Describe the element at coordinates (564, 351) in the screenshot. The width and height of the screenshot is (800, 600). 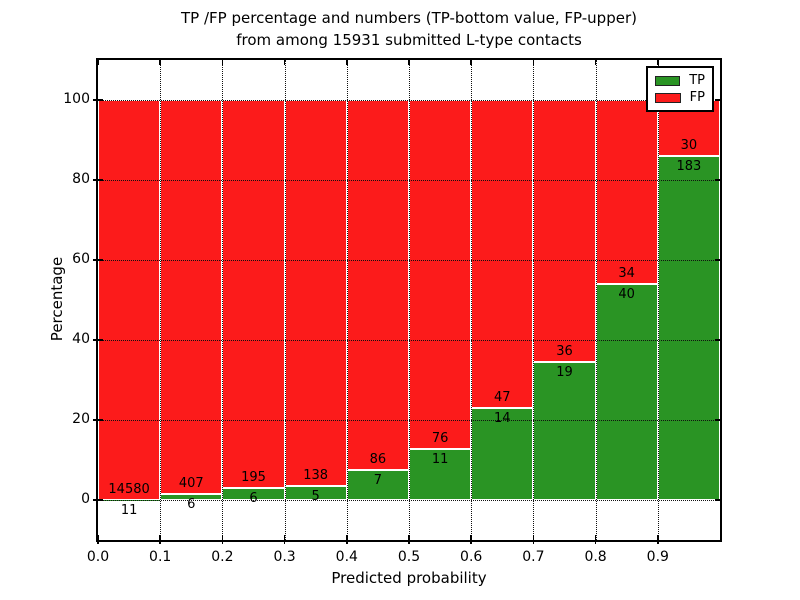
I see `fp-count-label: 36` at that location.